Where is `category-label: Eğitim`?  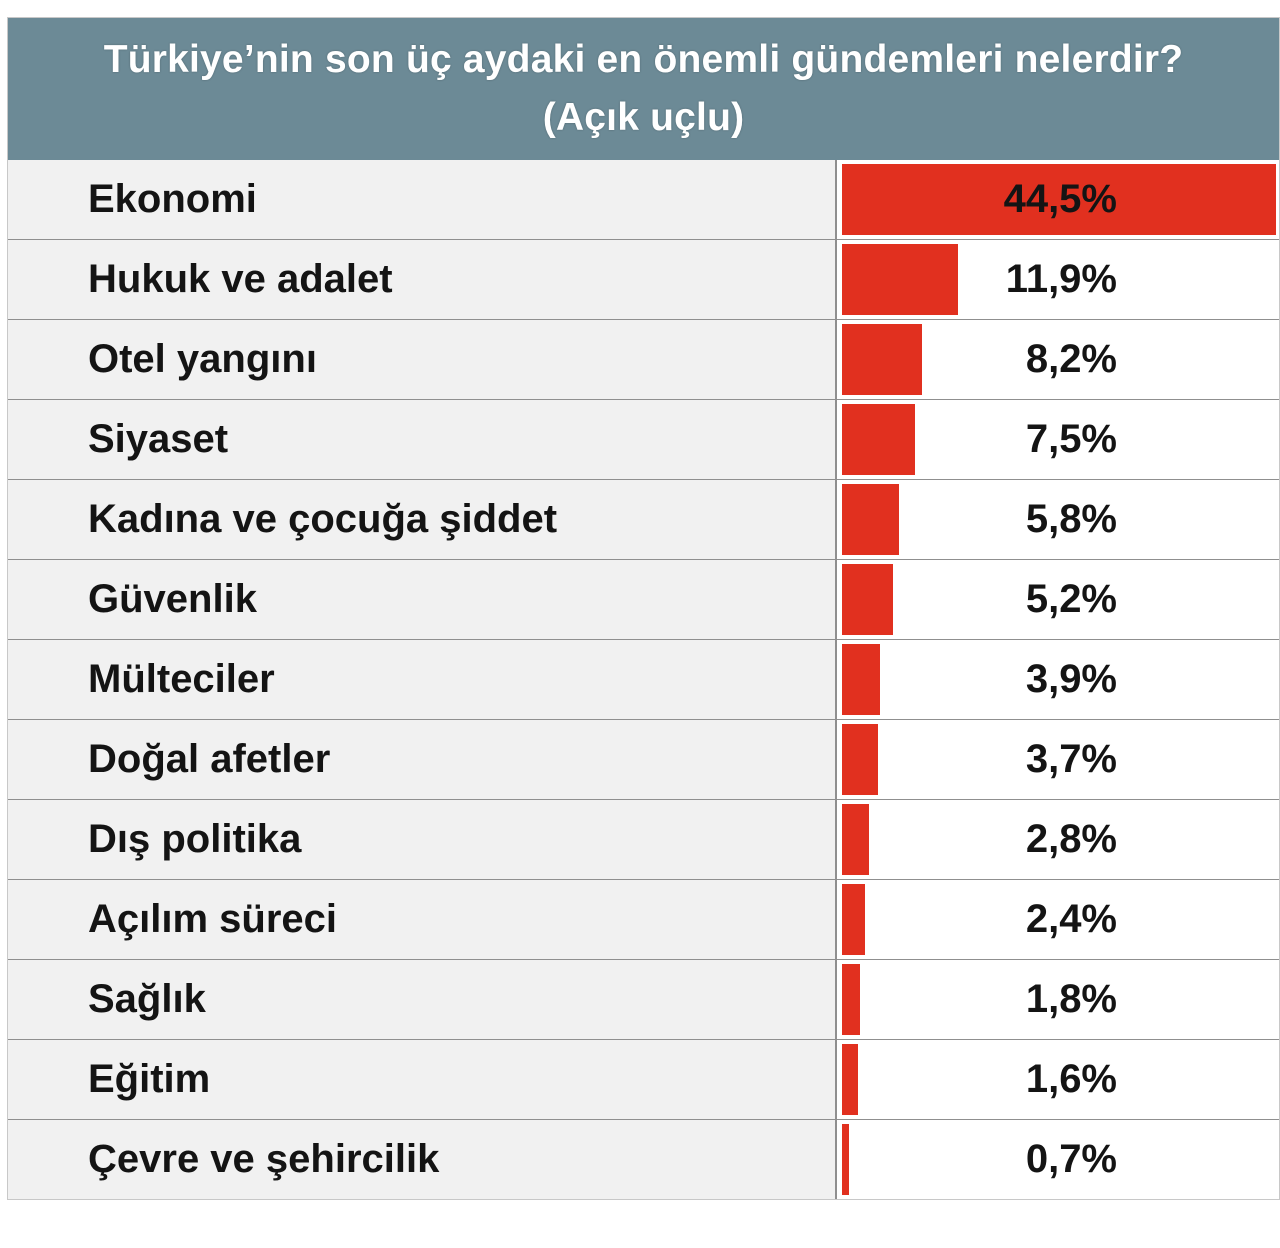 category-label: Eğitim is located at coordinates (422, 1079).